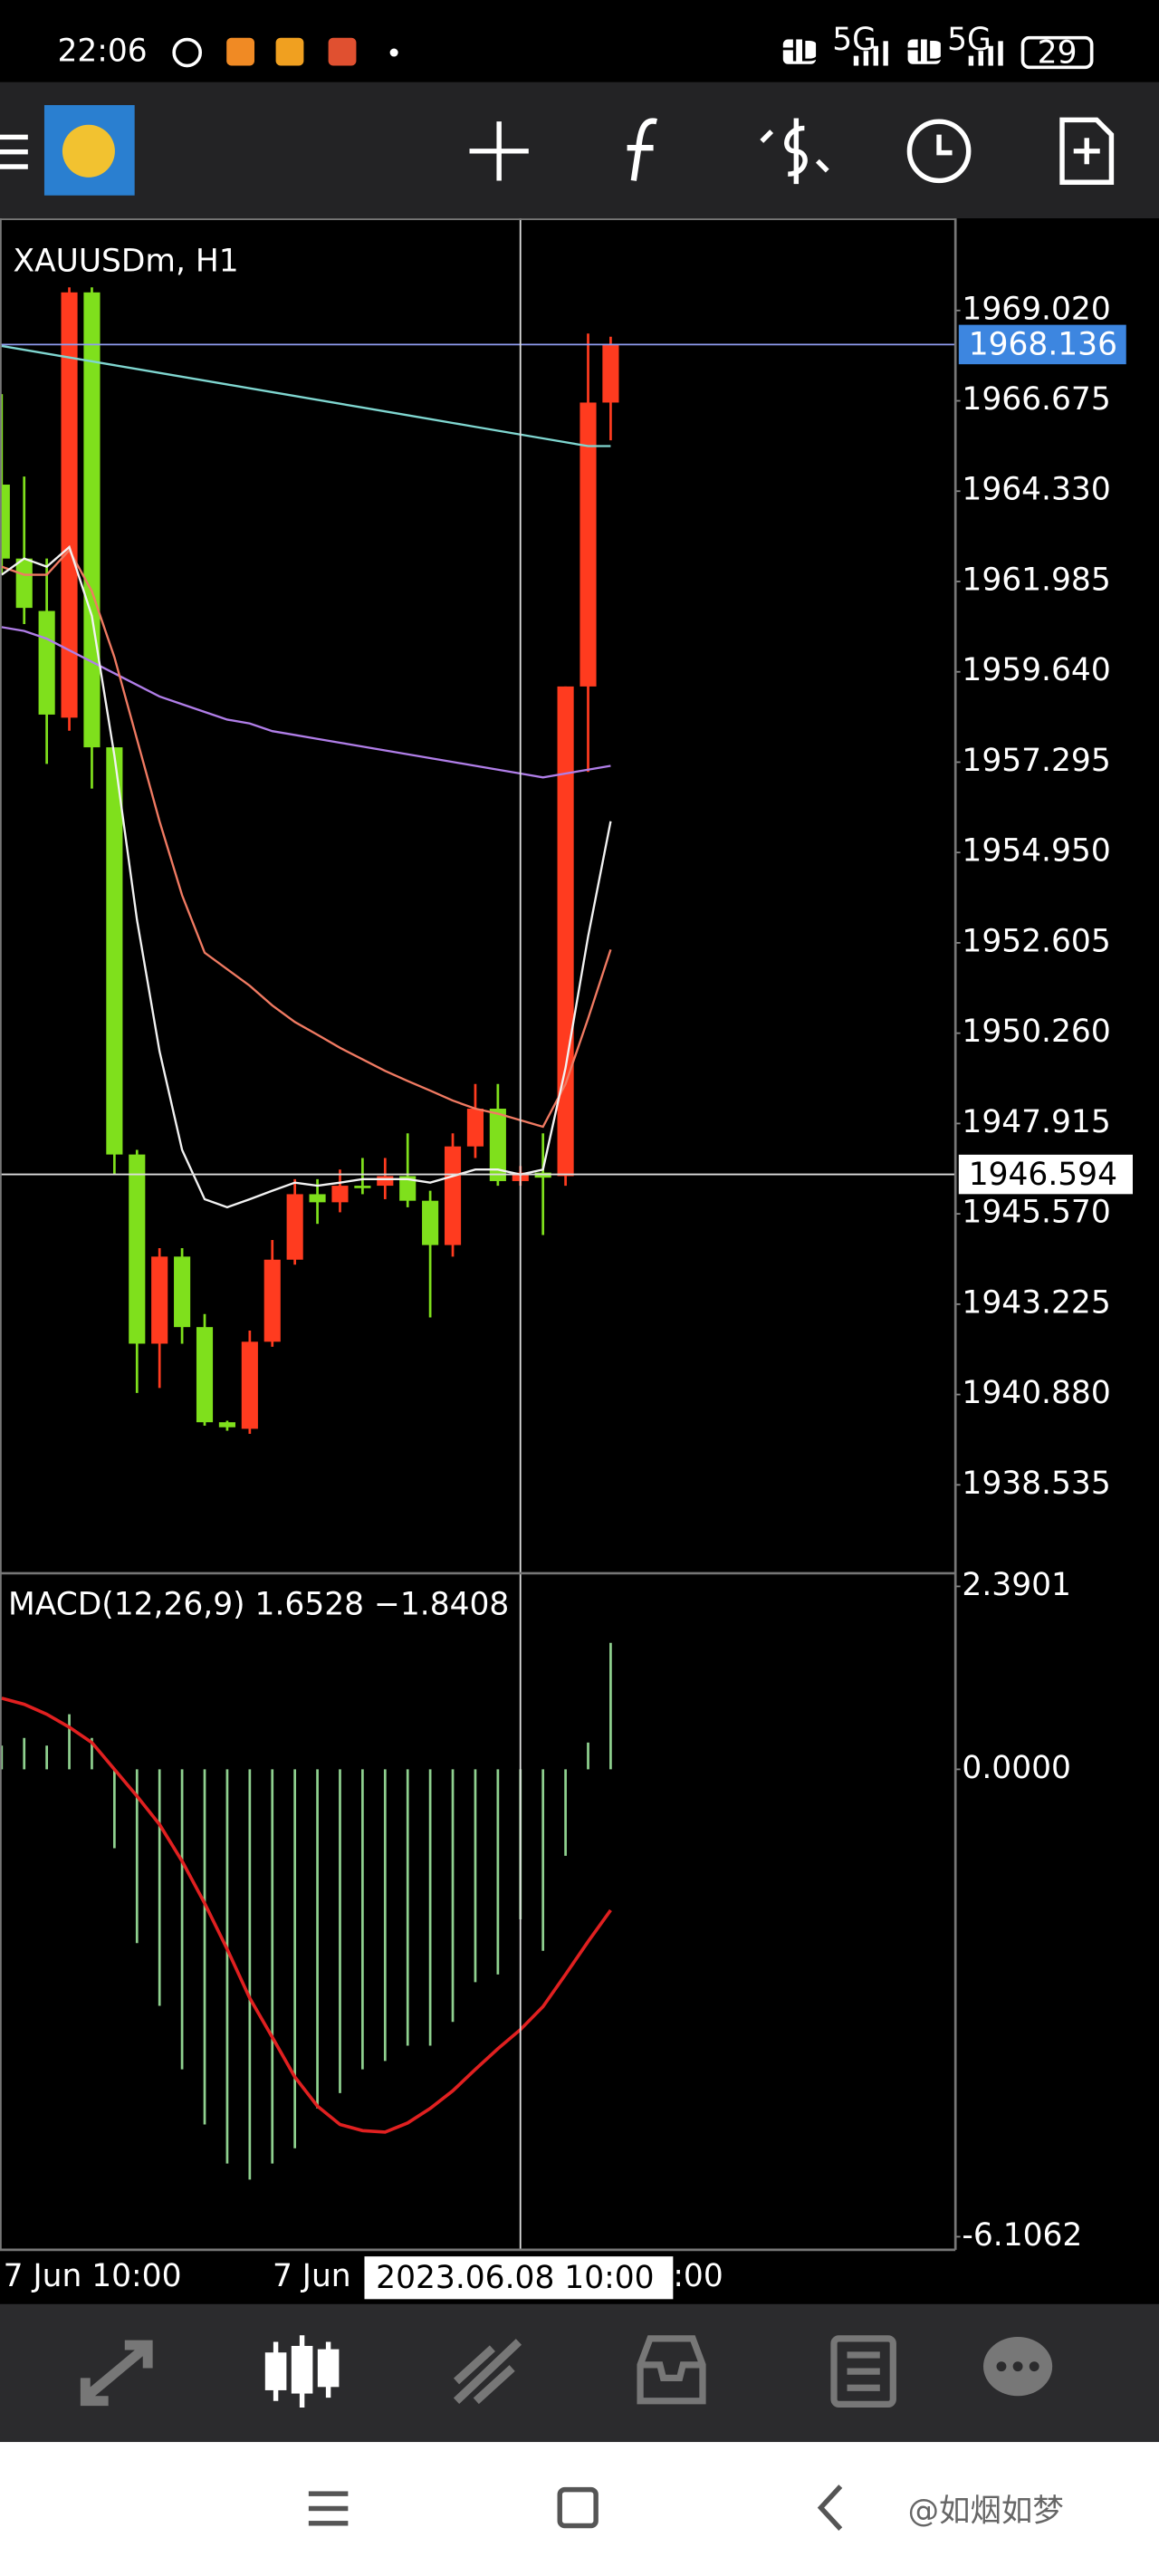 This screenshot has height=2576, width=1159. Describe the element at coordinates (302, 2371) in the screenshot. I see `tab-chart` at that location.